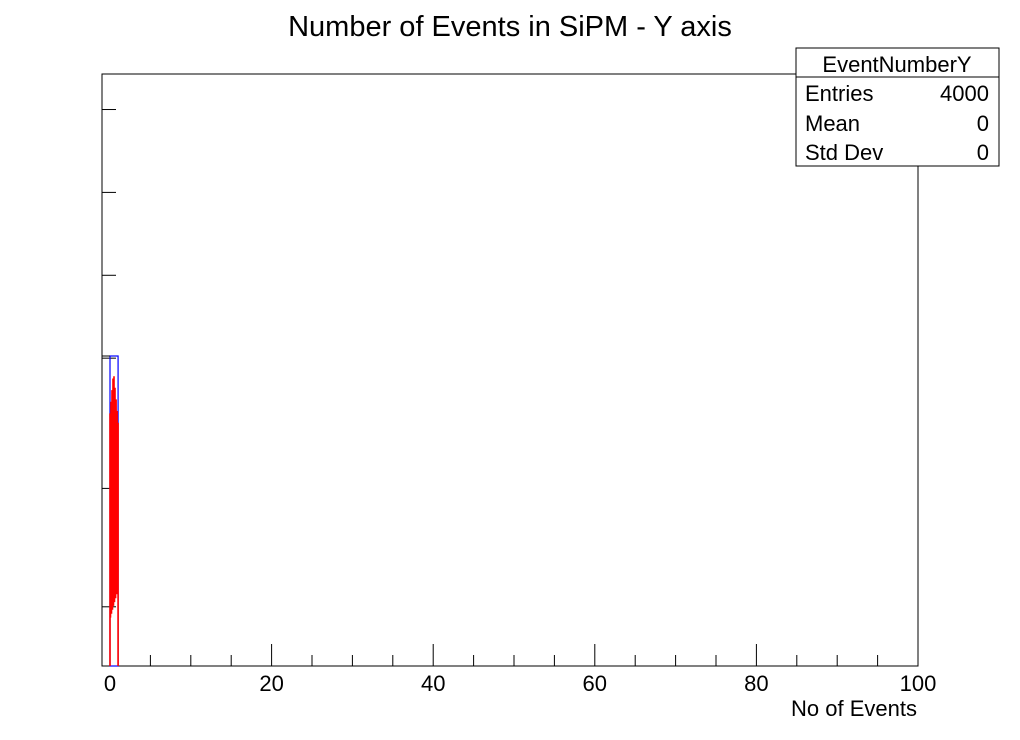 This screenshot has width=1020, height=740. I want to click on x-tick-label: 0, so click(110, 683).